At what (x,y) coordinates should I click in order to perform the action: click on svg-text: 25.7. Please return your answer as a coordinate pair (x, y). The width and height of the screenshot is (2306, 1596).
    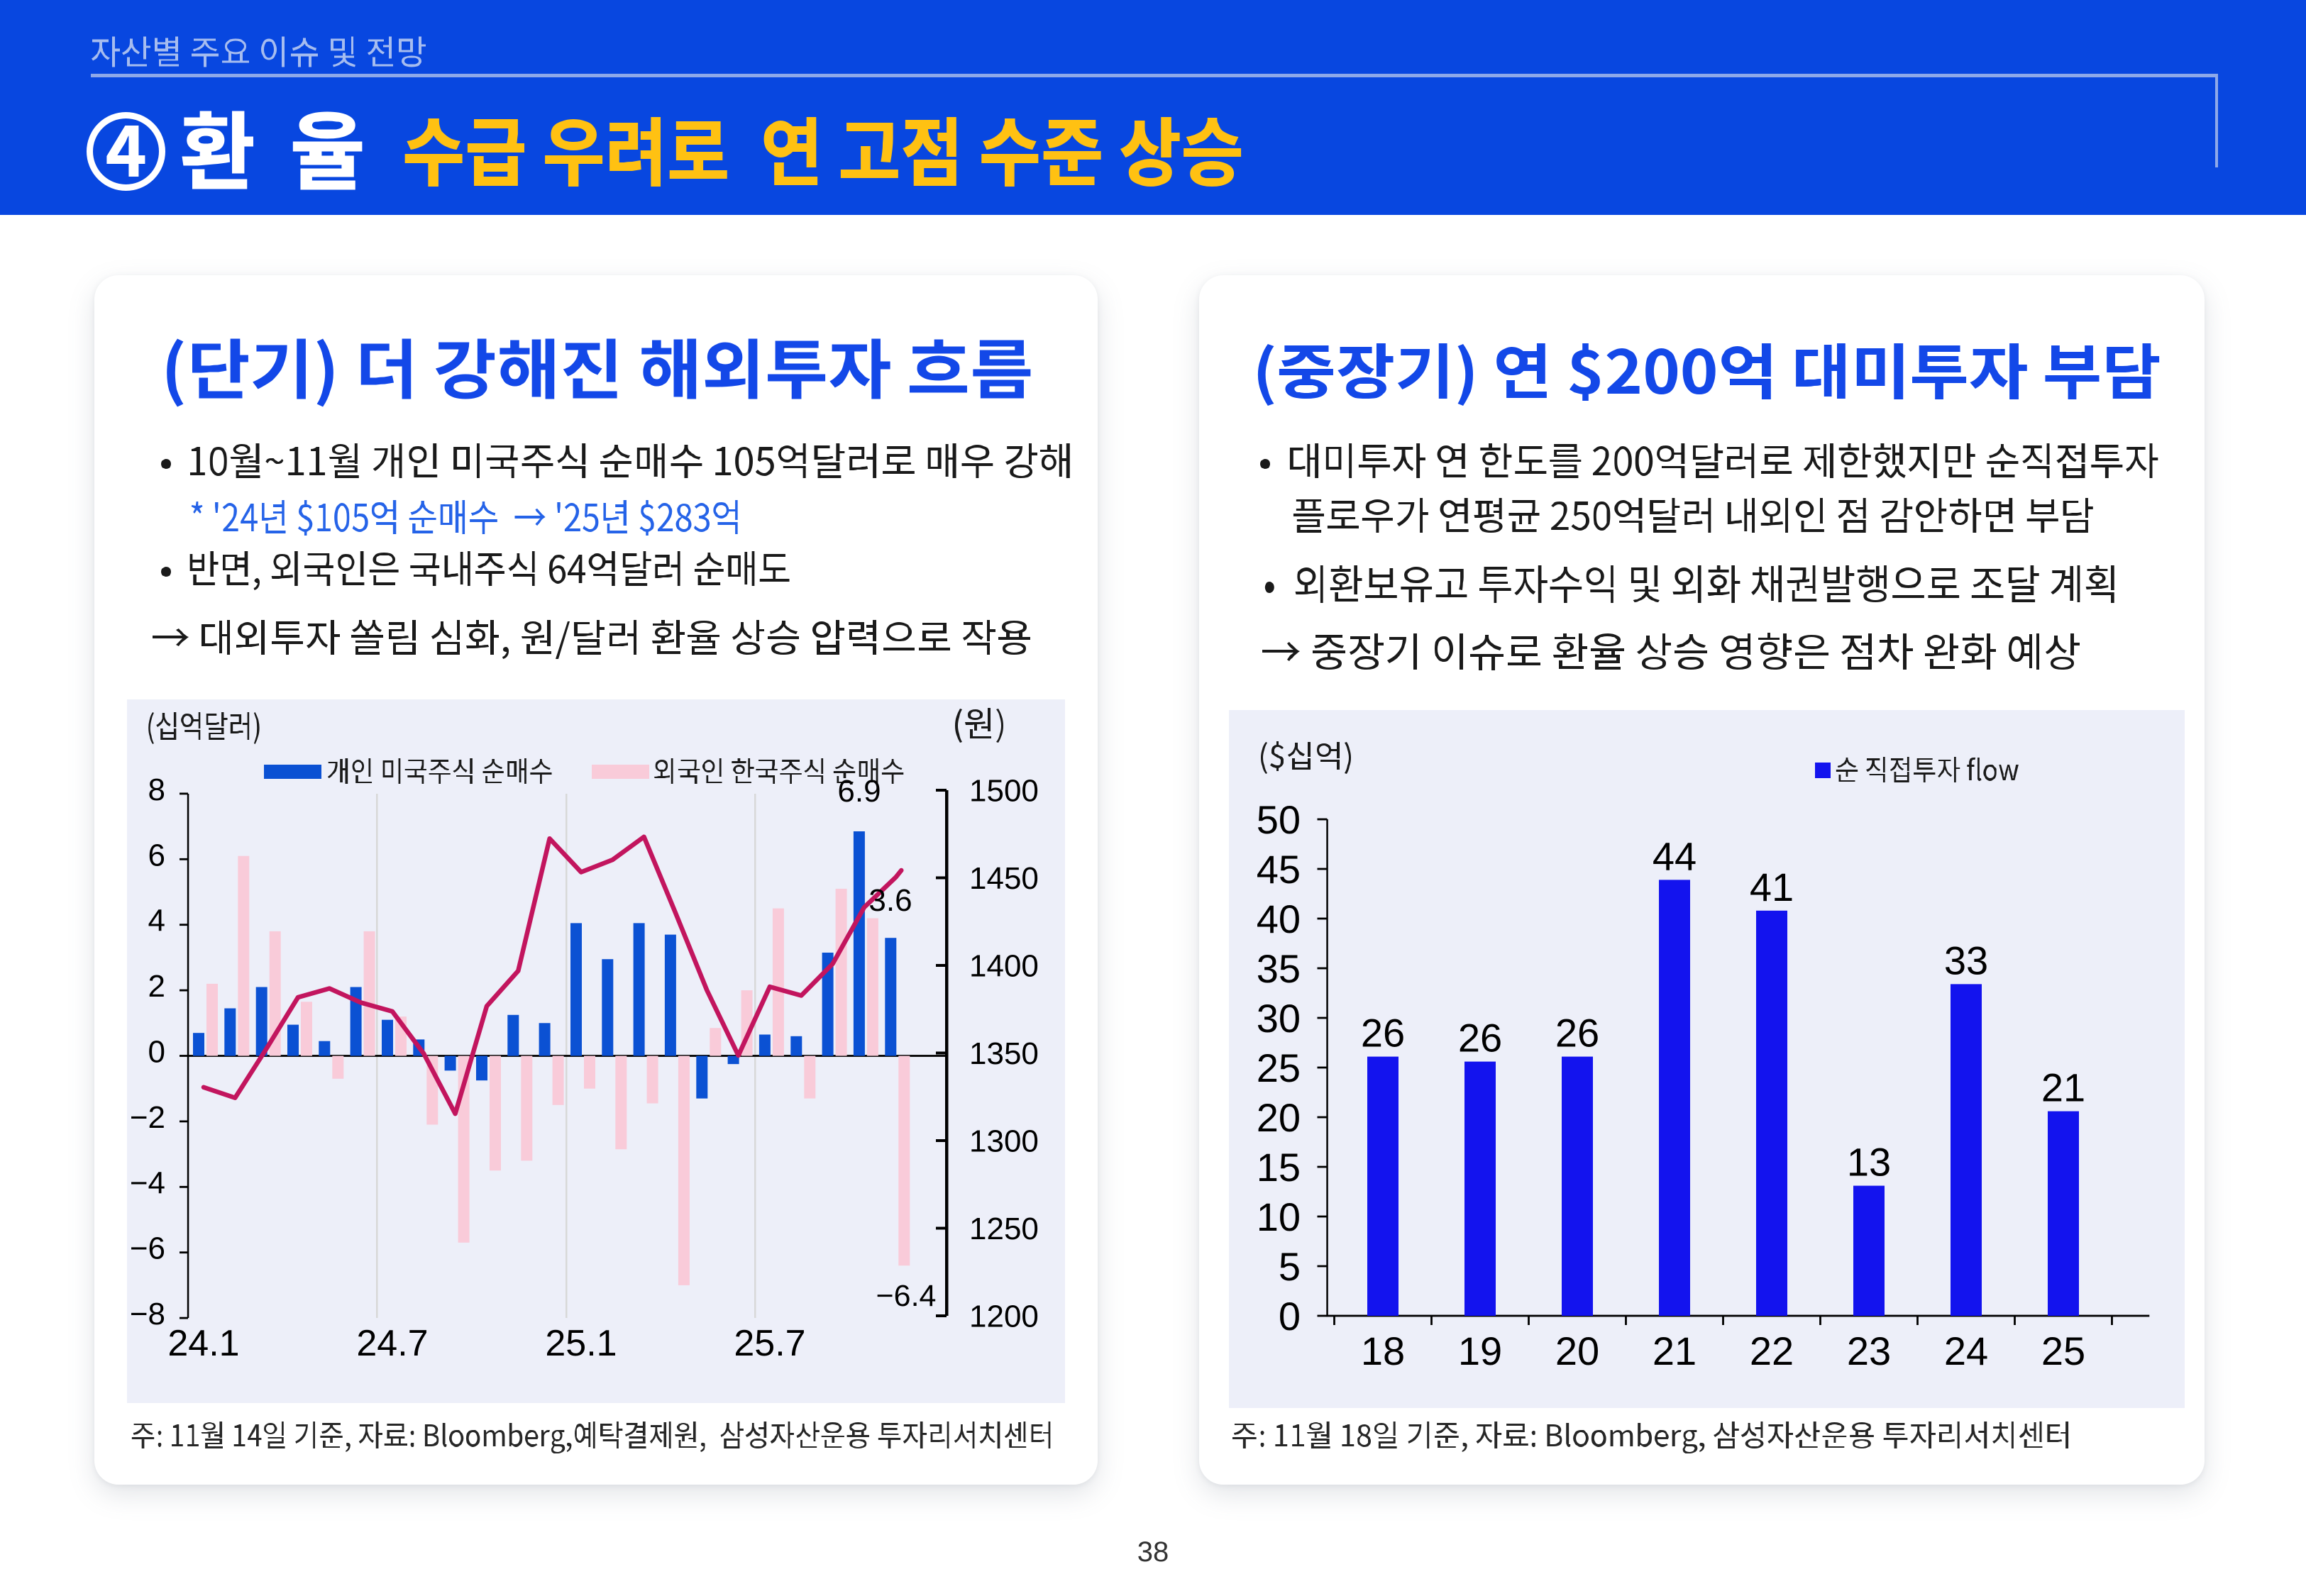
    Looking at the image, I should click on (770, 1343).